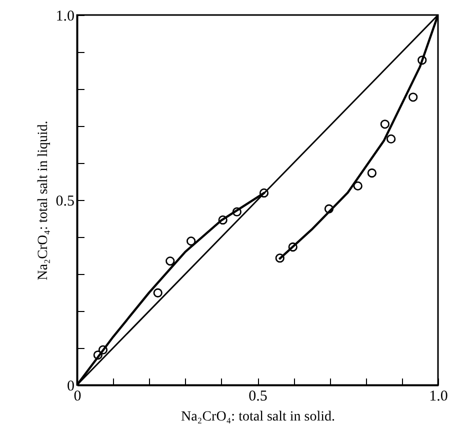  I want to click on y-tick-label: 0, so click(70, 386).